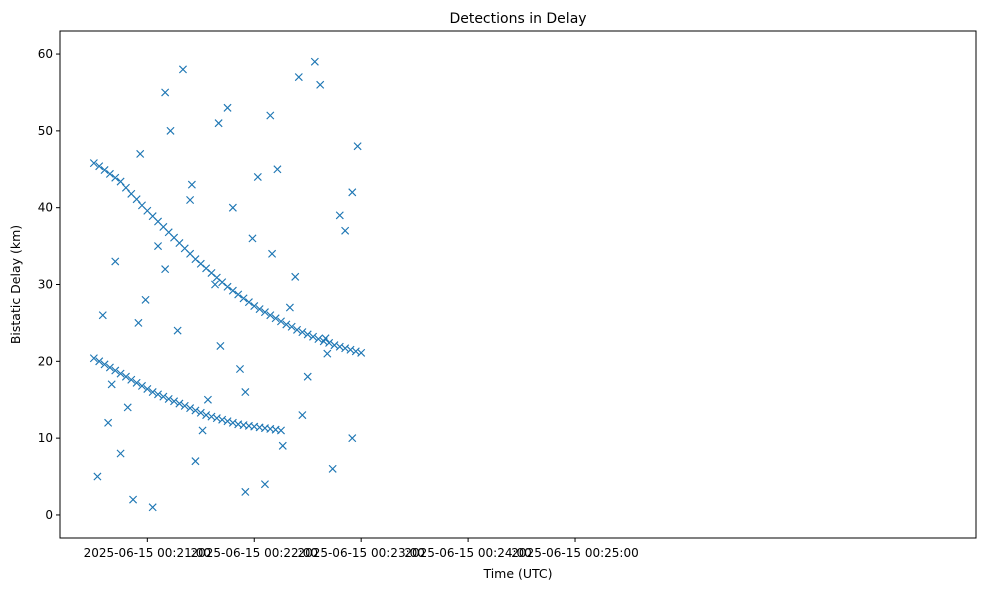  I want to click on y-tick-label: 30, so click(45, 285).